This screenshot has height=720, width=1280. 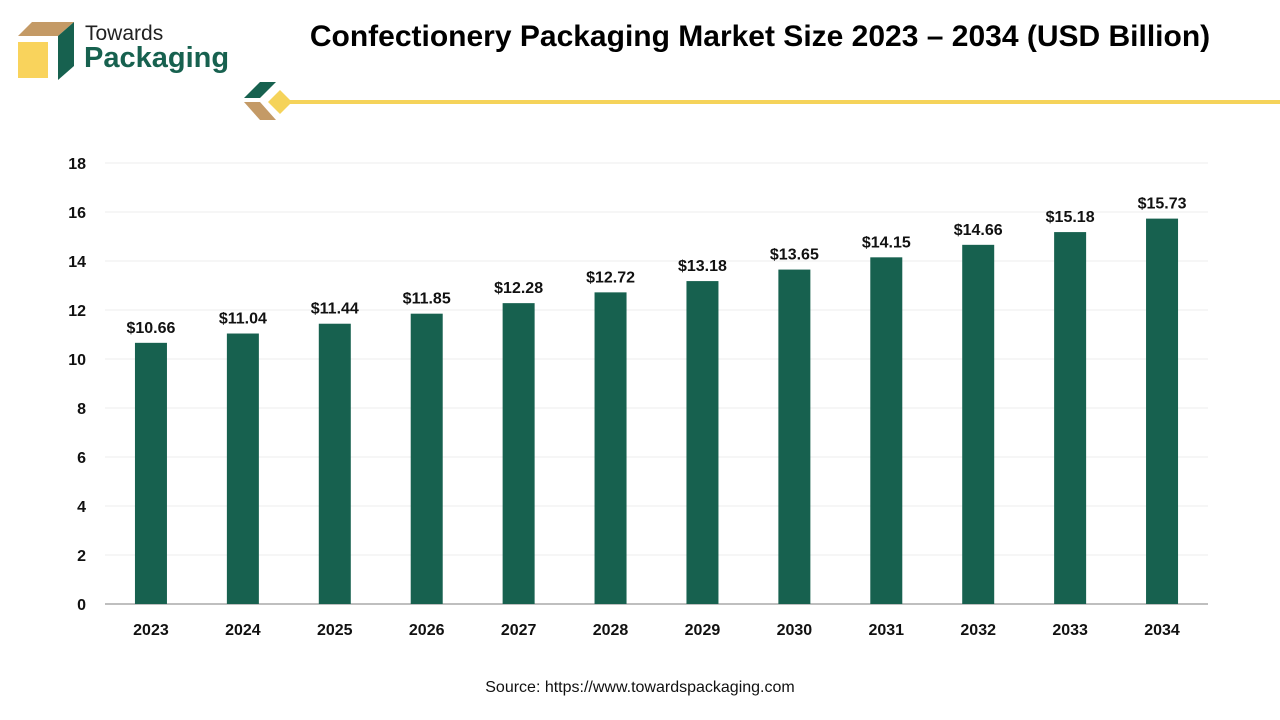 What do you see at coordinates (703, 630) in the screenshot?
I see `x-tick-label: 2029` at bounding box center [703, 630].